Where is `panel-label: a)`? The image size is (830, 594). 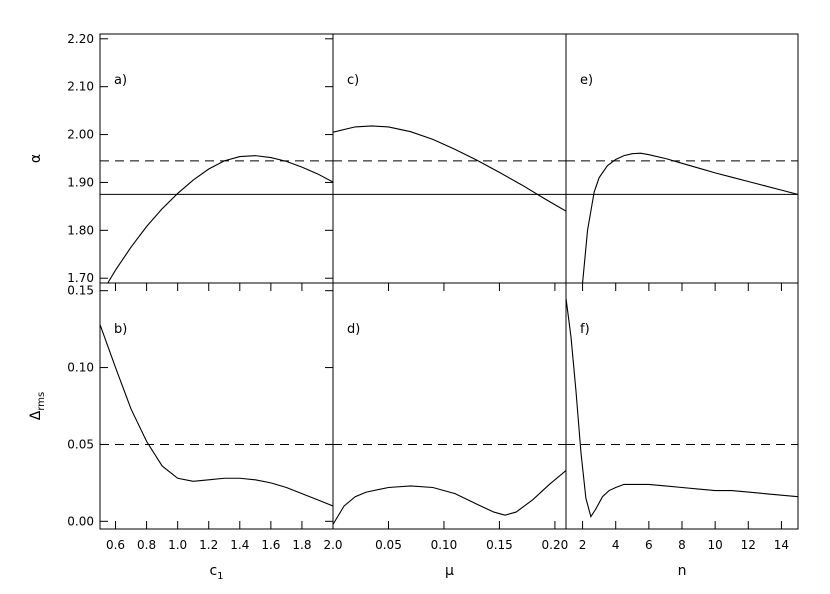
panel-label: a) is located at coordinates (120, 80).